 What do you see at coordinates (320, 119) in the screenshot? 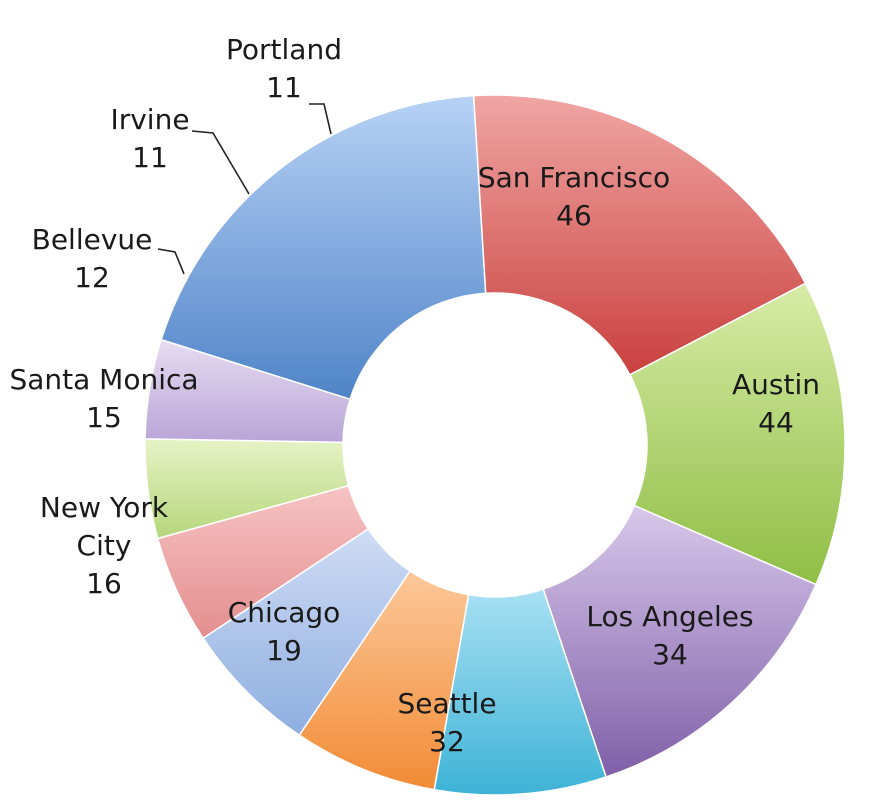
I see `leader-portland` at bounding box center [320, 119].